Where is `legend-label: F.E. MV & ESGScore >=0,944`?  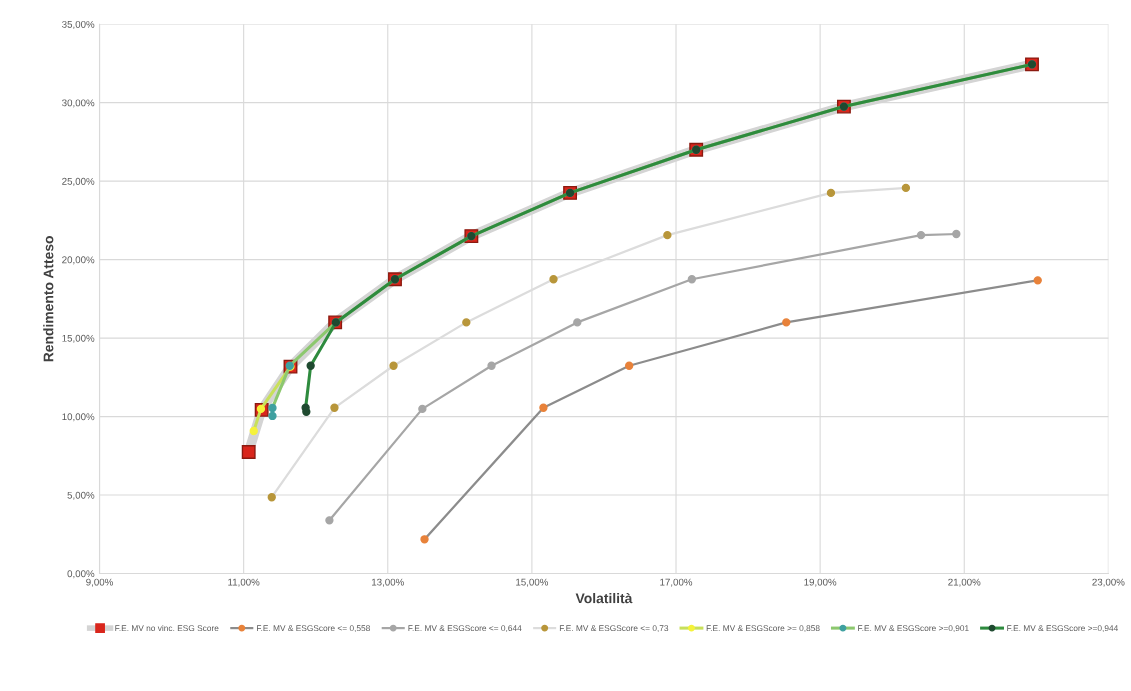 legend-label: F.E. MV & ESGScore >=0,944 is located at coordinates (1062, 629).